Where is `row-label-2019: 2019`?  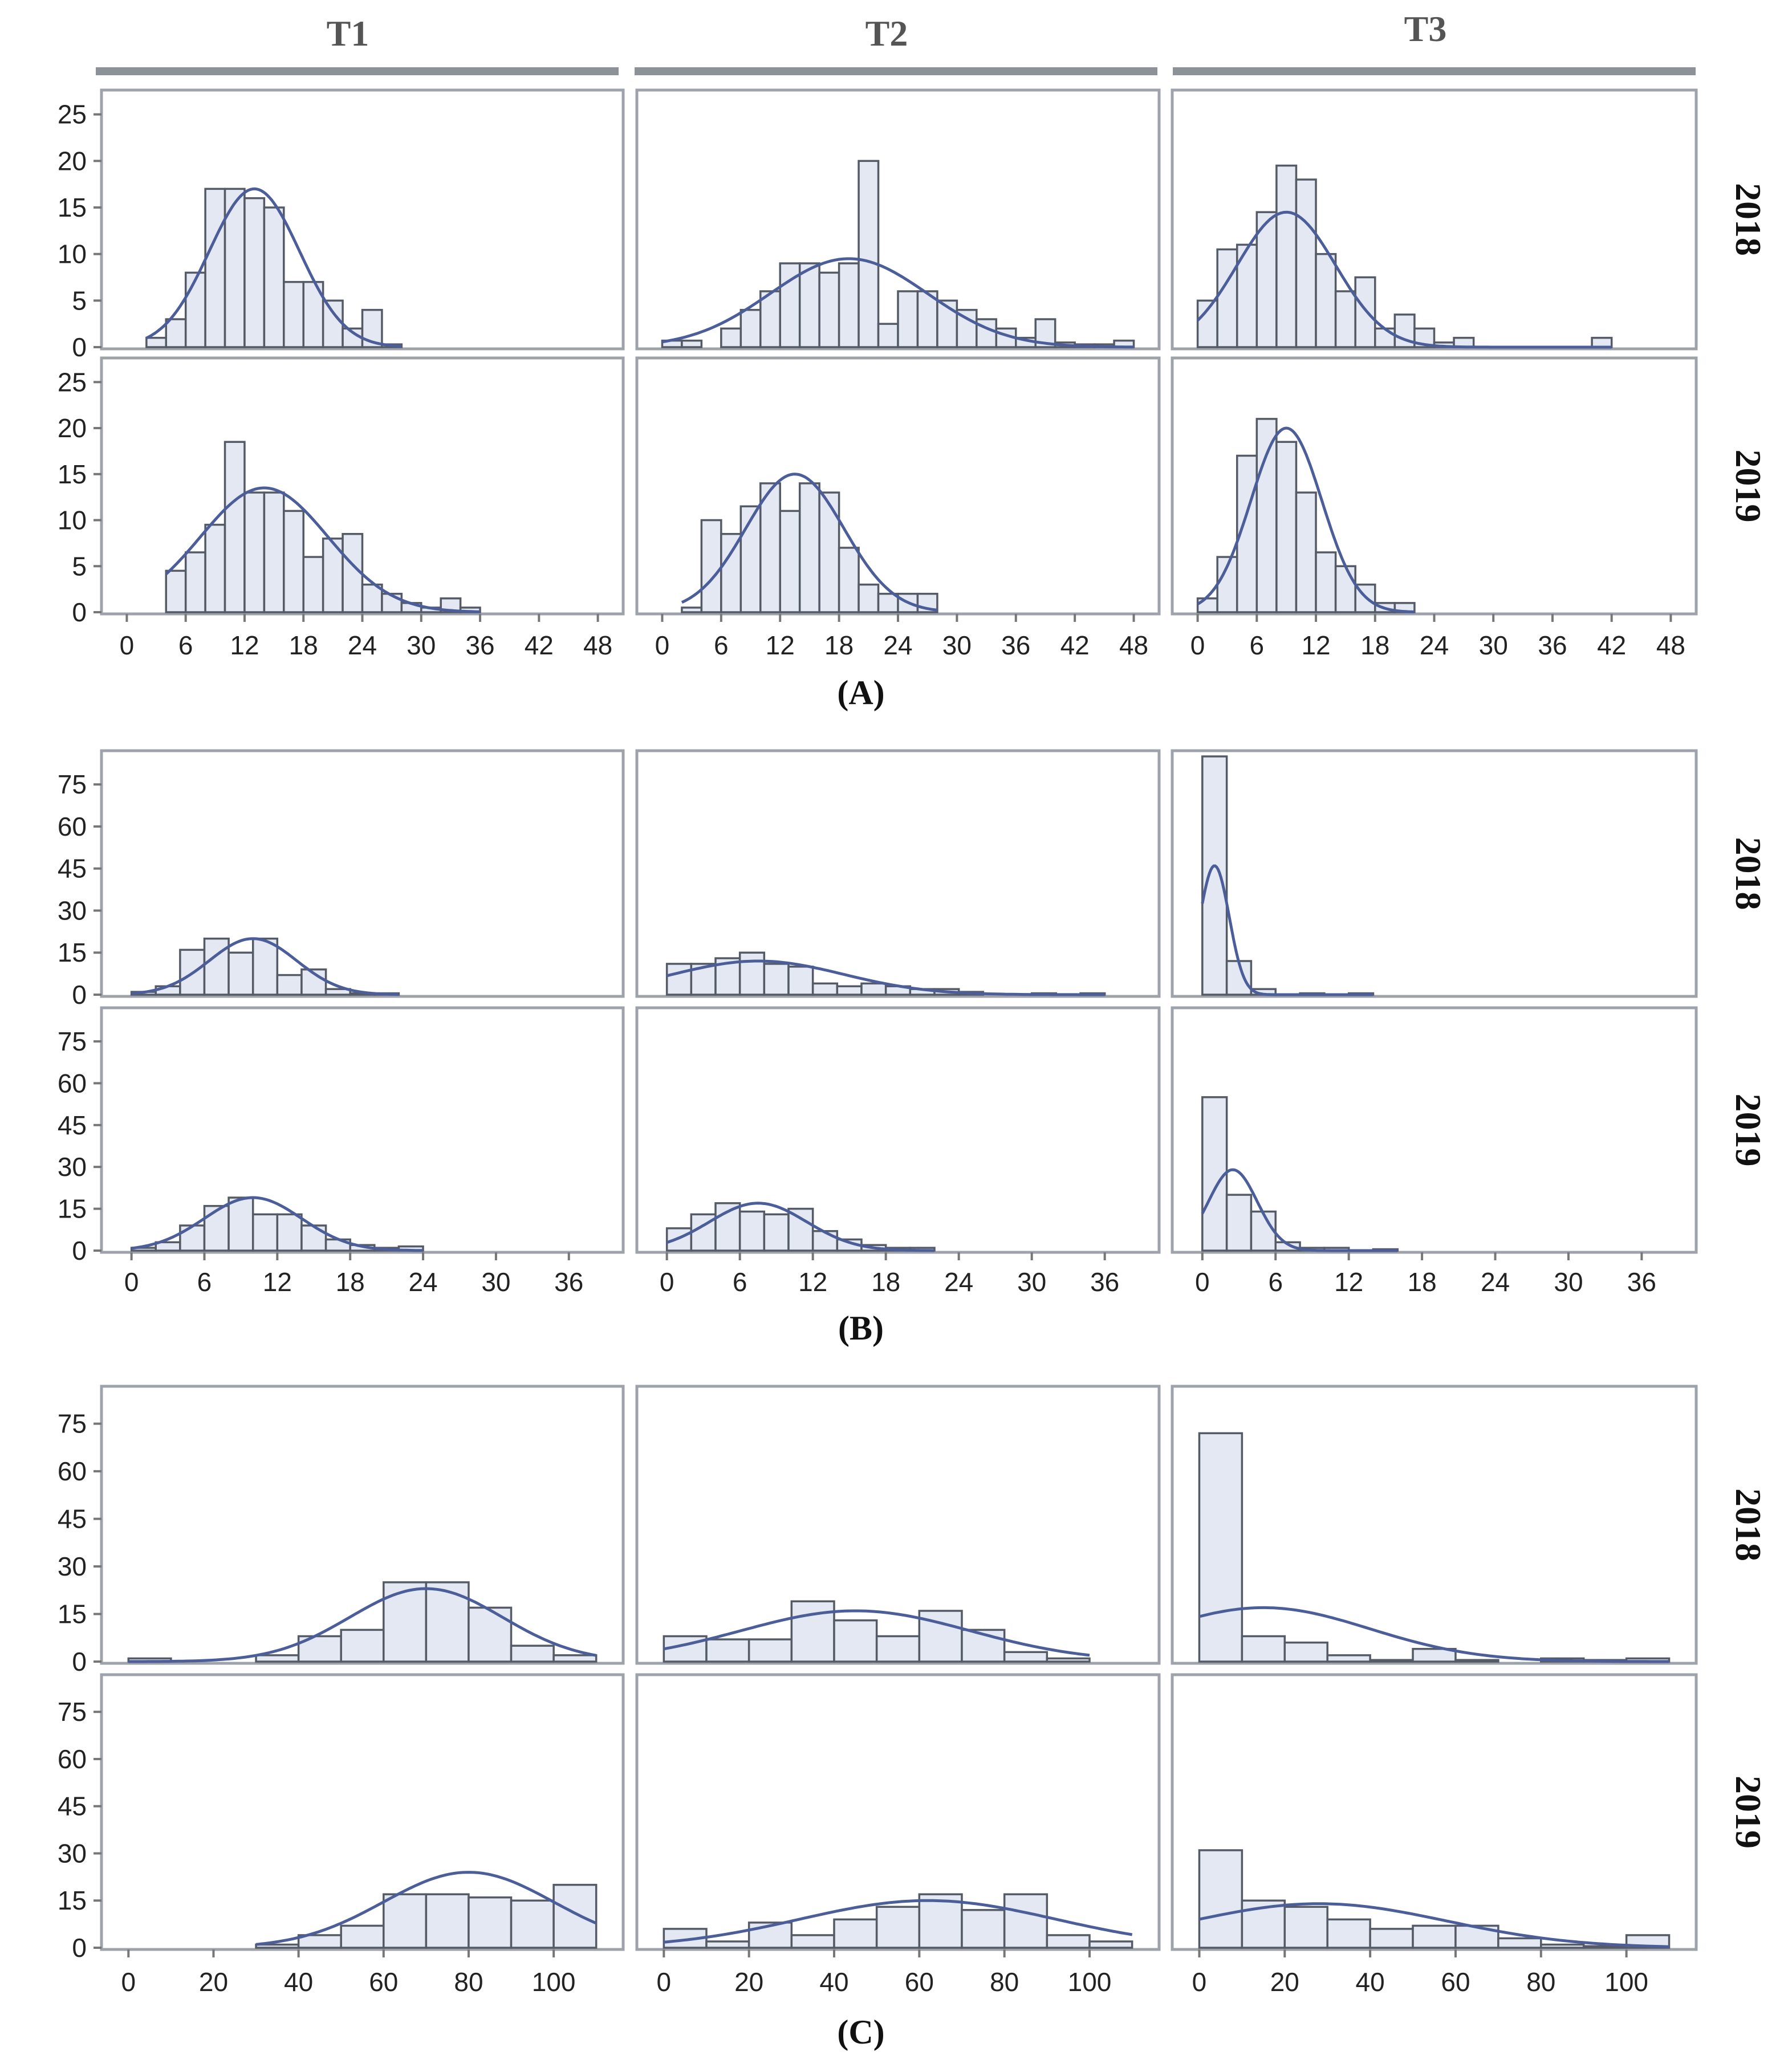
row-label-2019: 2019 is located at coordinates (1748, 486).